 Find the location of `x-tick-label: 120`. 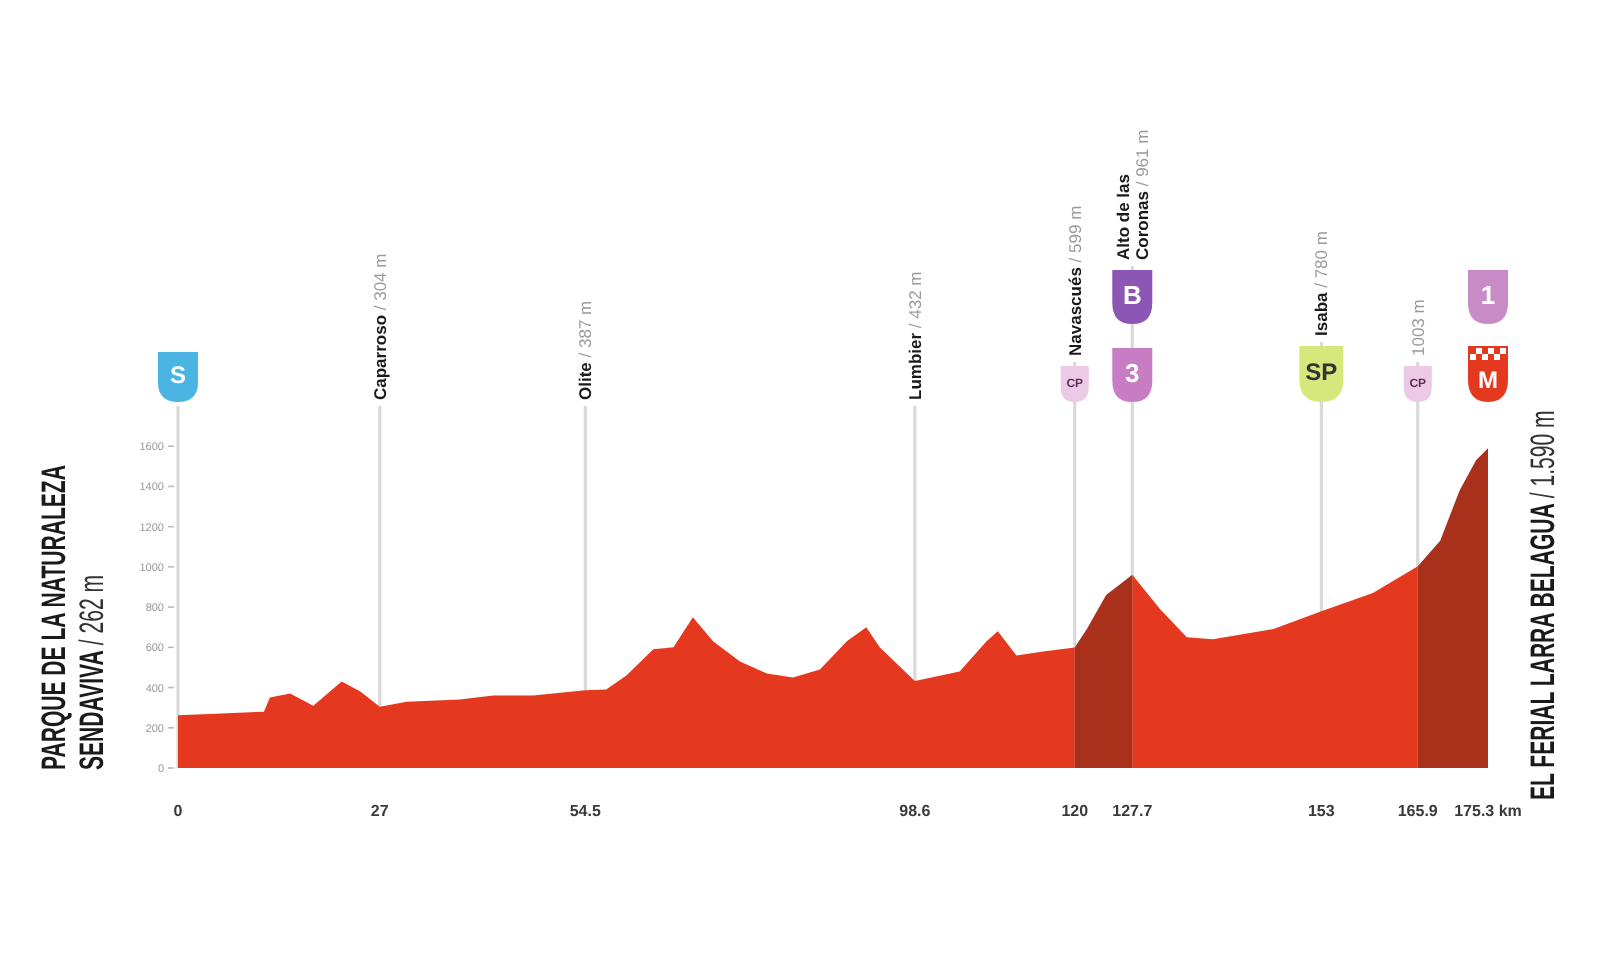

x-tick-label: 120 is located at coordinates (1075, 811).